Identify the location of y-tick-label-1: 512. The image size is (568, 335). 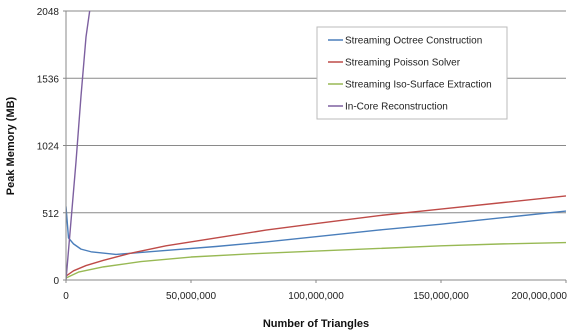
(50, 214).